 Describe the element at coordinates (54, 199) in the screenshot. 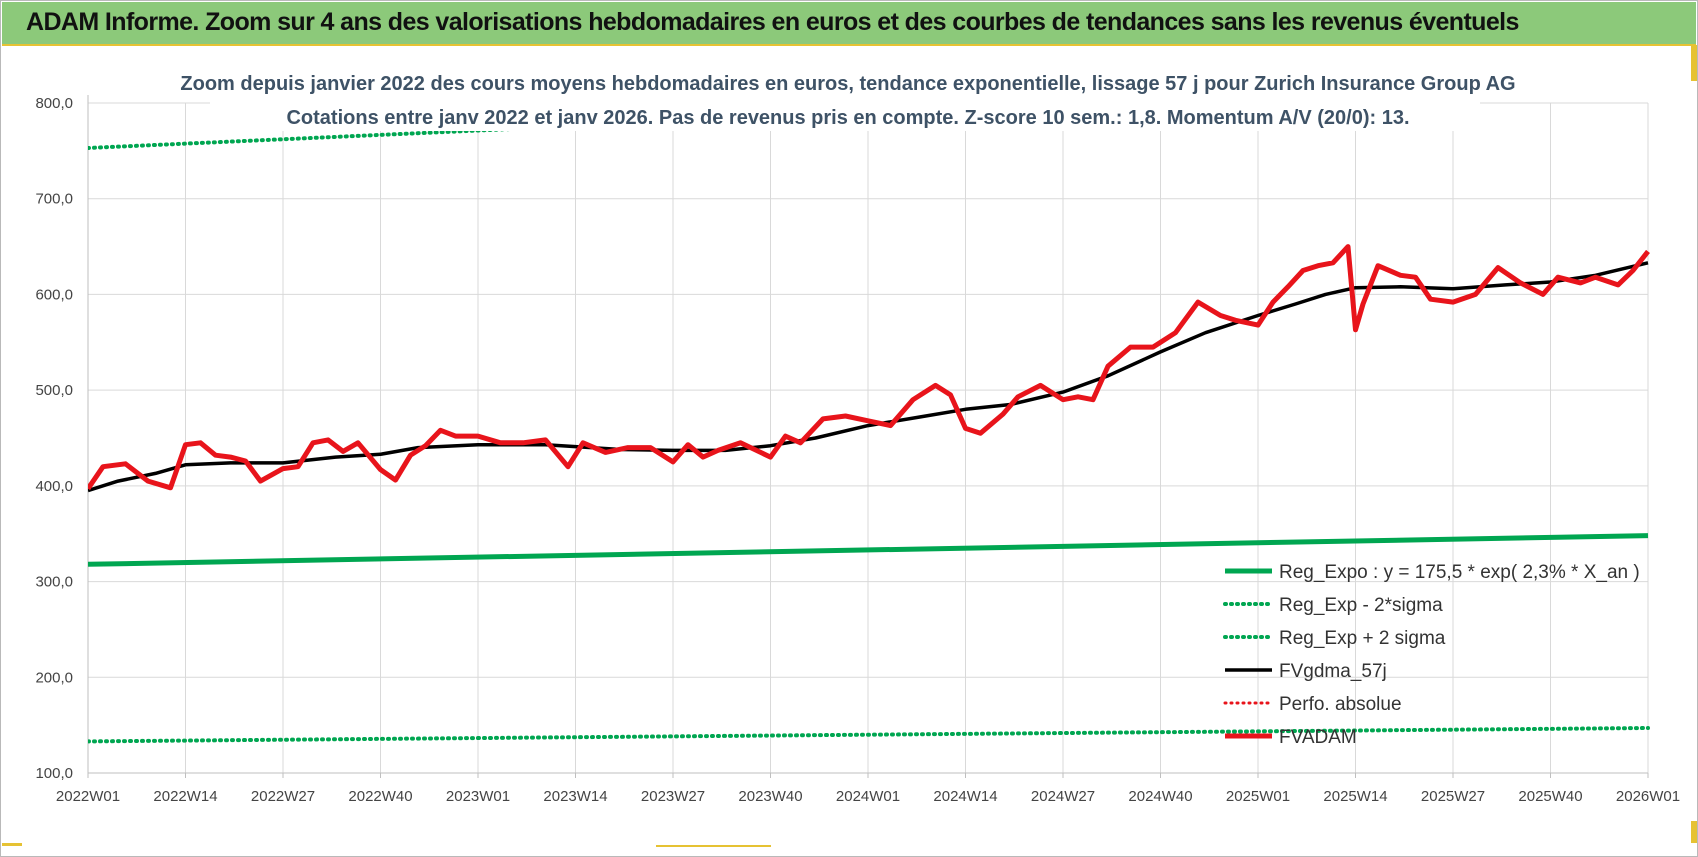

I see `y-tick-label: 700,0` at that location.